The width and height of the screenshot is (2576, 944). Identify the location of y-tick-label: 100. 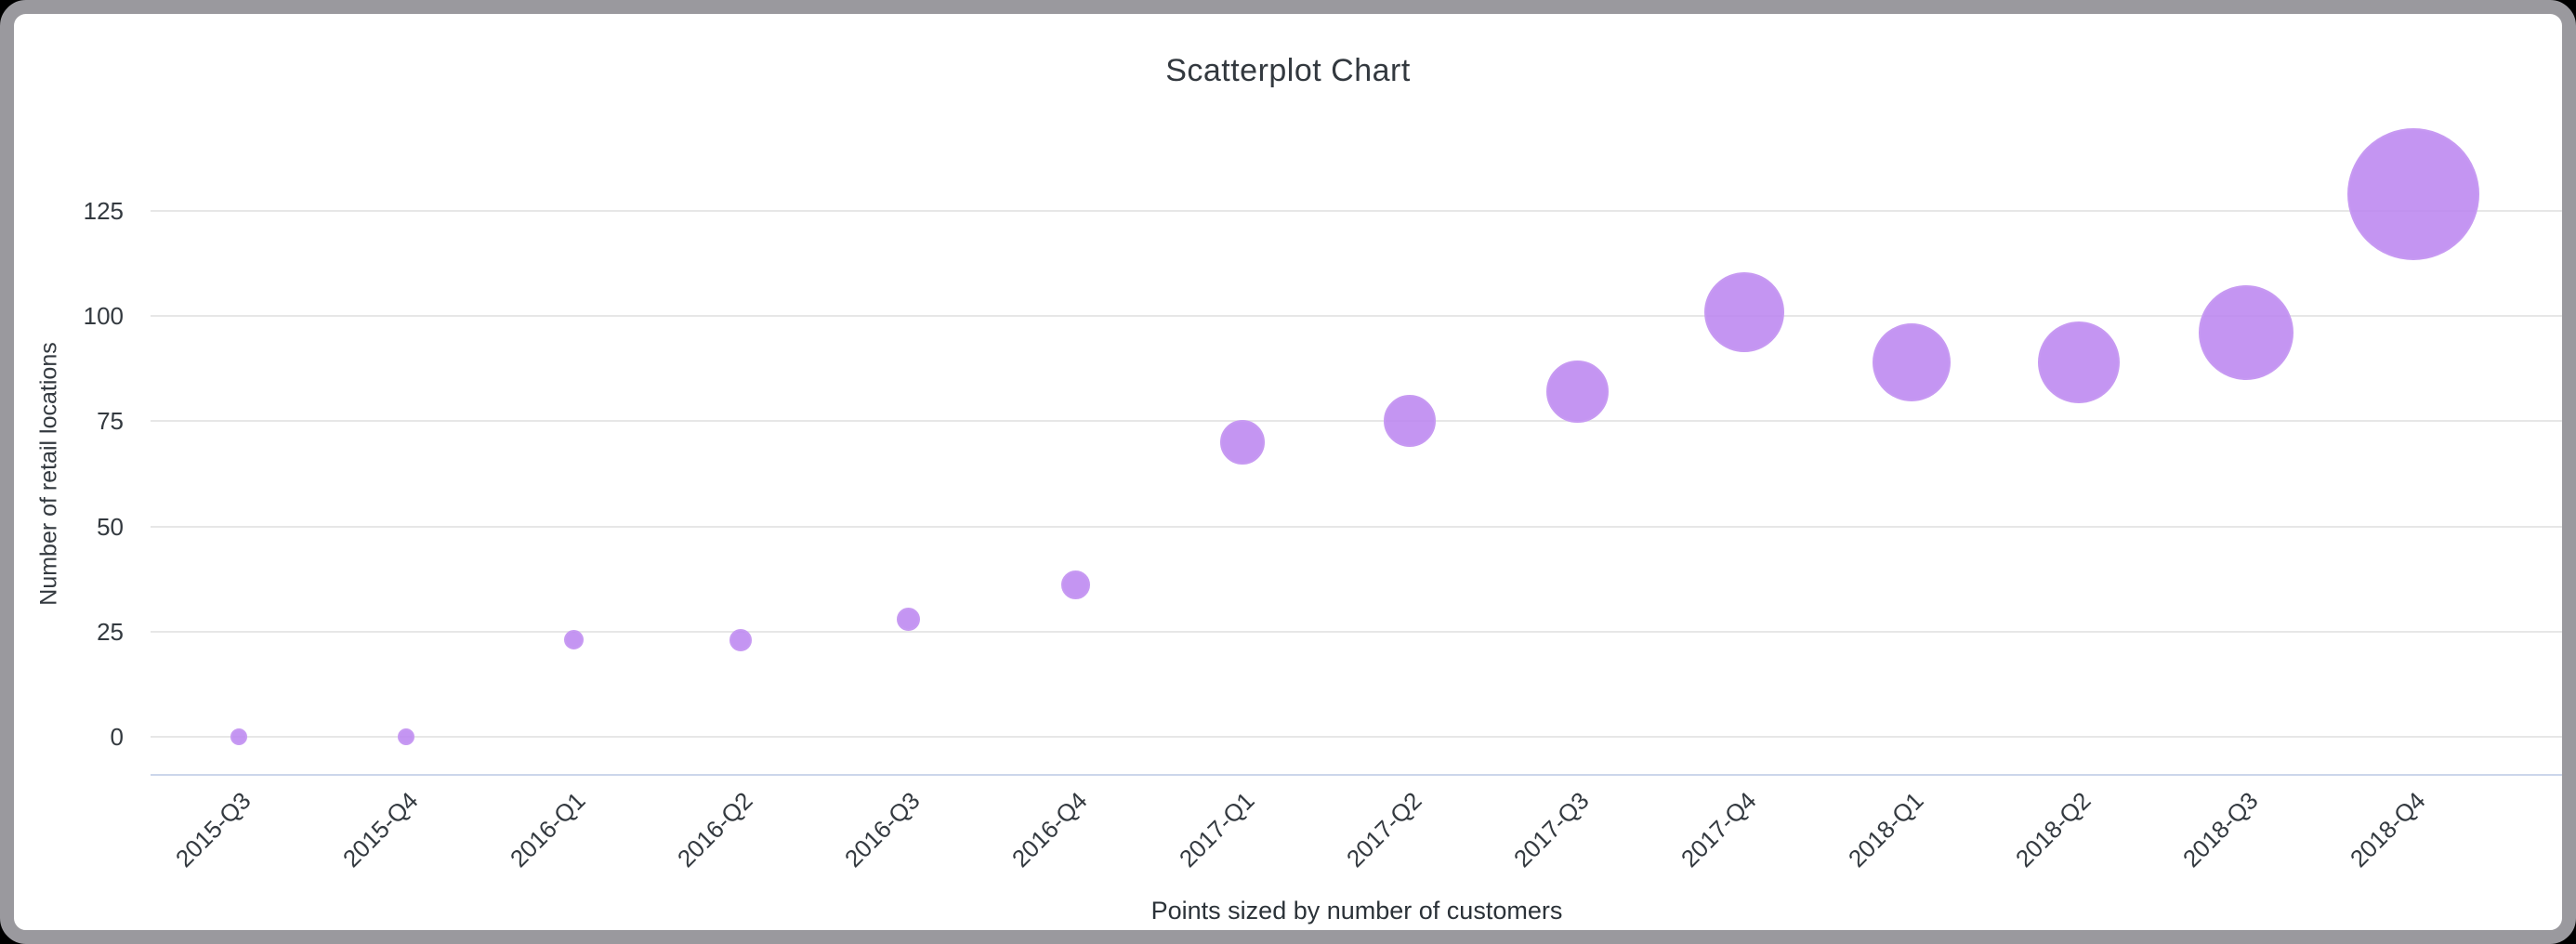
(103, 316).